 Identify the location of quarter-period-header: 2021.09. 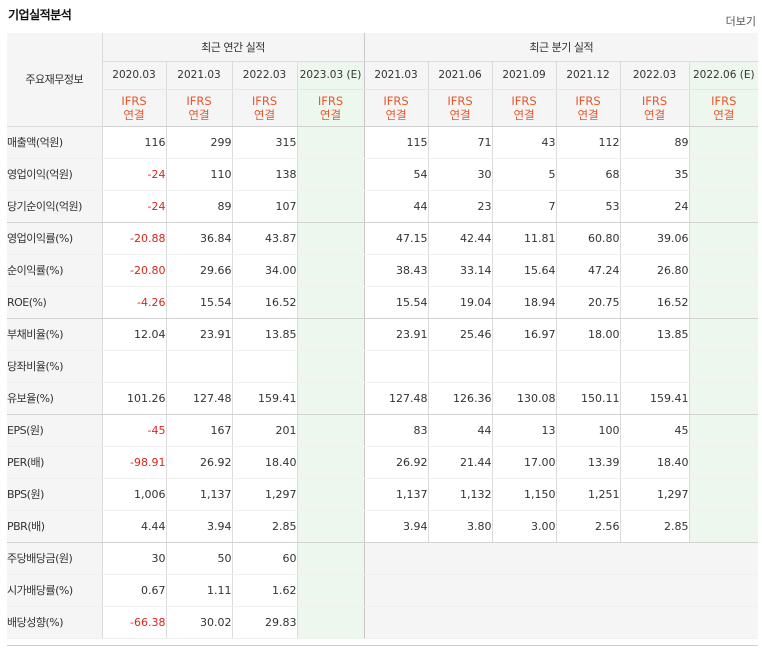
(524, 75).